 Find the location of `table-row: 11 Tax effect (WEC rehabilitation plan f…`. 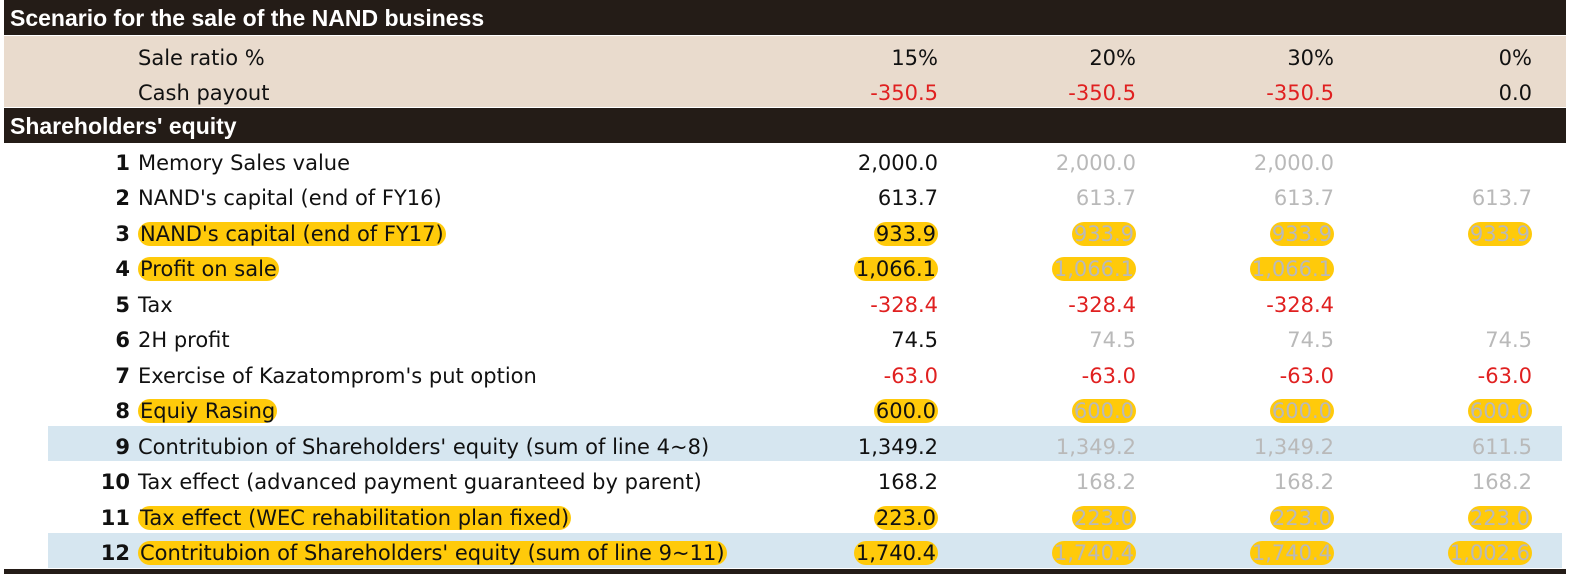

table-row: 11 Tax effect (WEC rehabilitation plan f… is located at coordinates (796, 517).